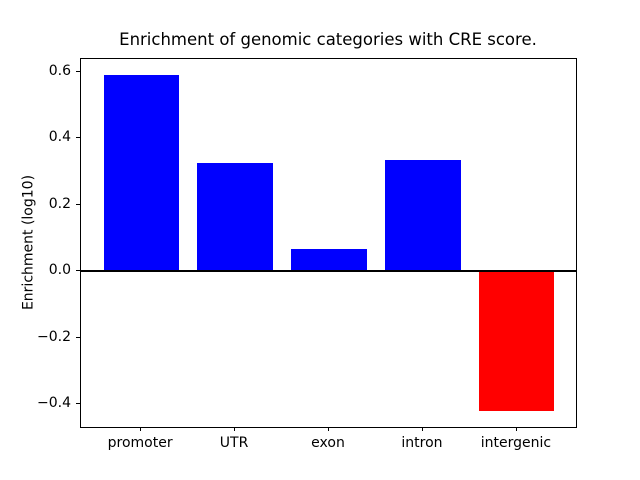  Describe the element at coordinates (423, 215) in the screenshot. I see `bar-intron` at that location.